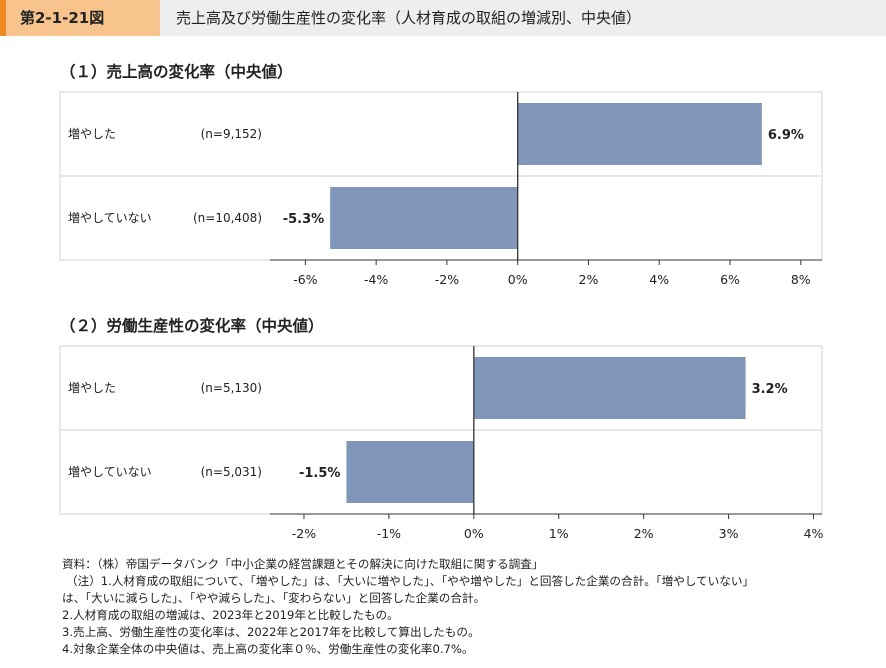 This screenshot has width=886, height=668. Describe the element at coordinates (271, 632) in the screenshot. I see `note-3: 3.売上高、労働生産性の変化率は、2022年と2017年を比較して算出したもの。` at that location.